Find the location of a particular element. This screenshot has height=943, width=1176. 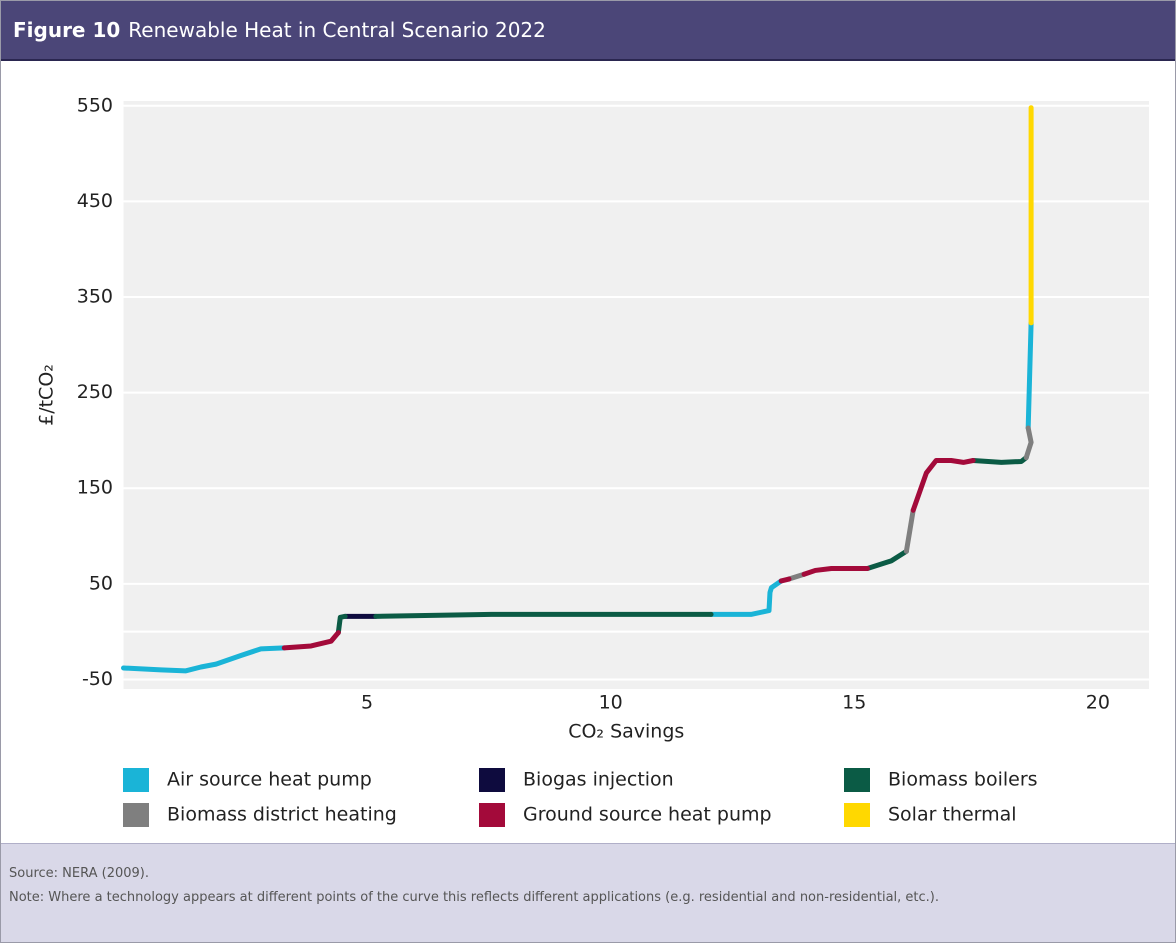

legend-label: Ground source heat pump is located at coordinates (647, 815).